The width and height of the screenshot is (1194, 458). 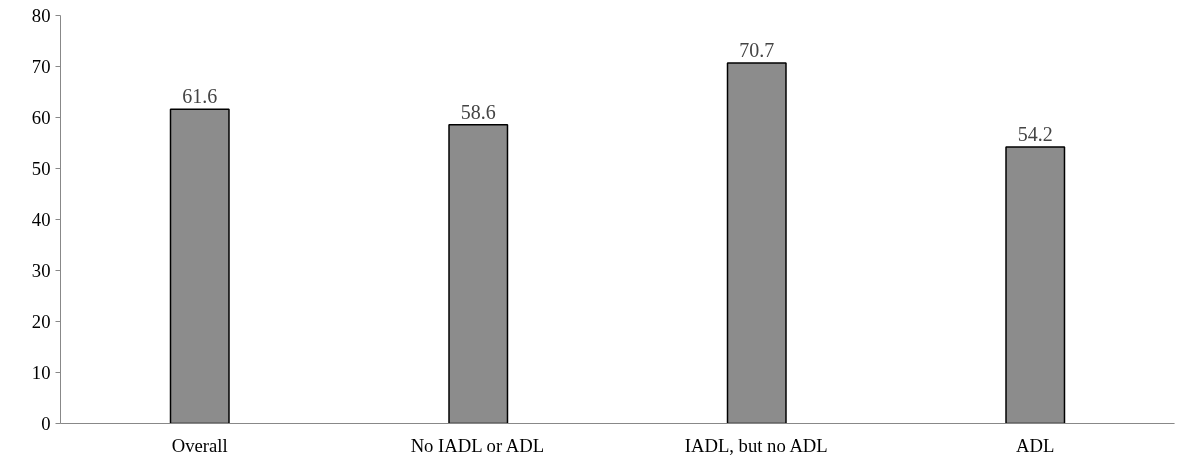 What do you see at coordinates (41, 321) in the screenshot?
I see `y-tick-label: 20` at bounding box center [41, 321].